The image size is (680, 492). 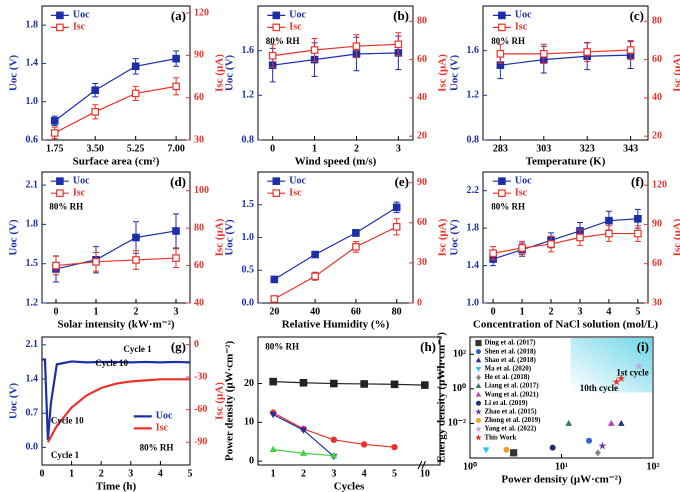 I want to click on y2-tick-label: -30, so click(x=200, y=376).